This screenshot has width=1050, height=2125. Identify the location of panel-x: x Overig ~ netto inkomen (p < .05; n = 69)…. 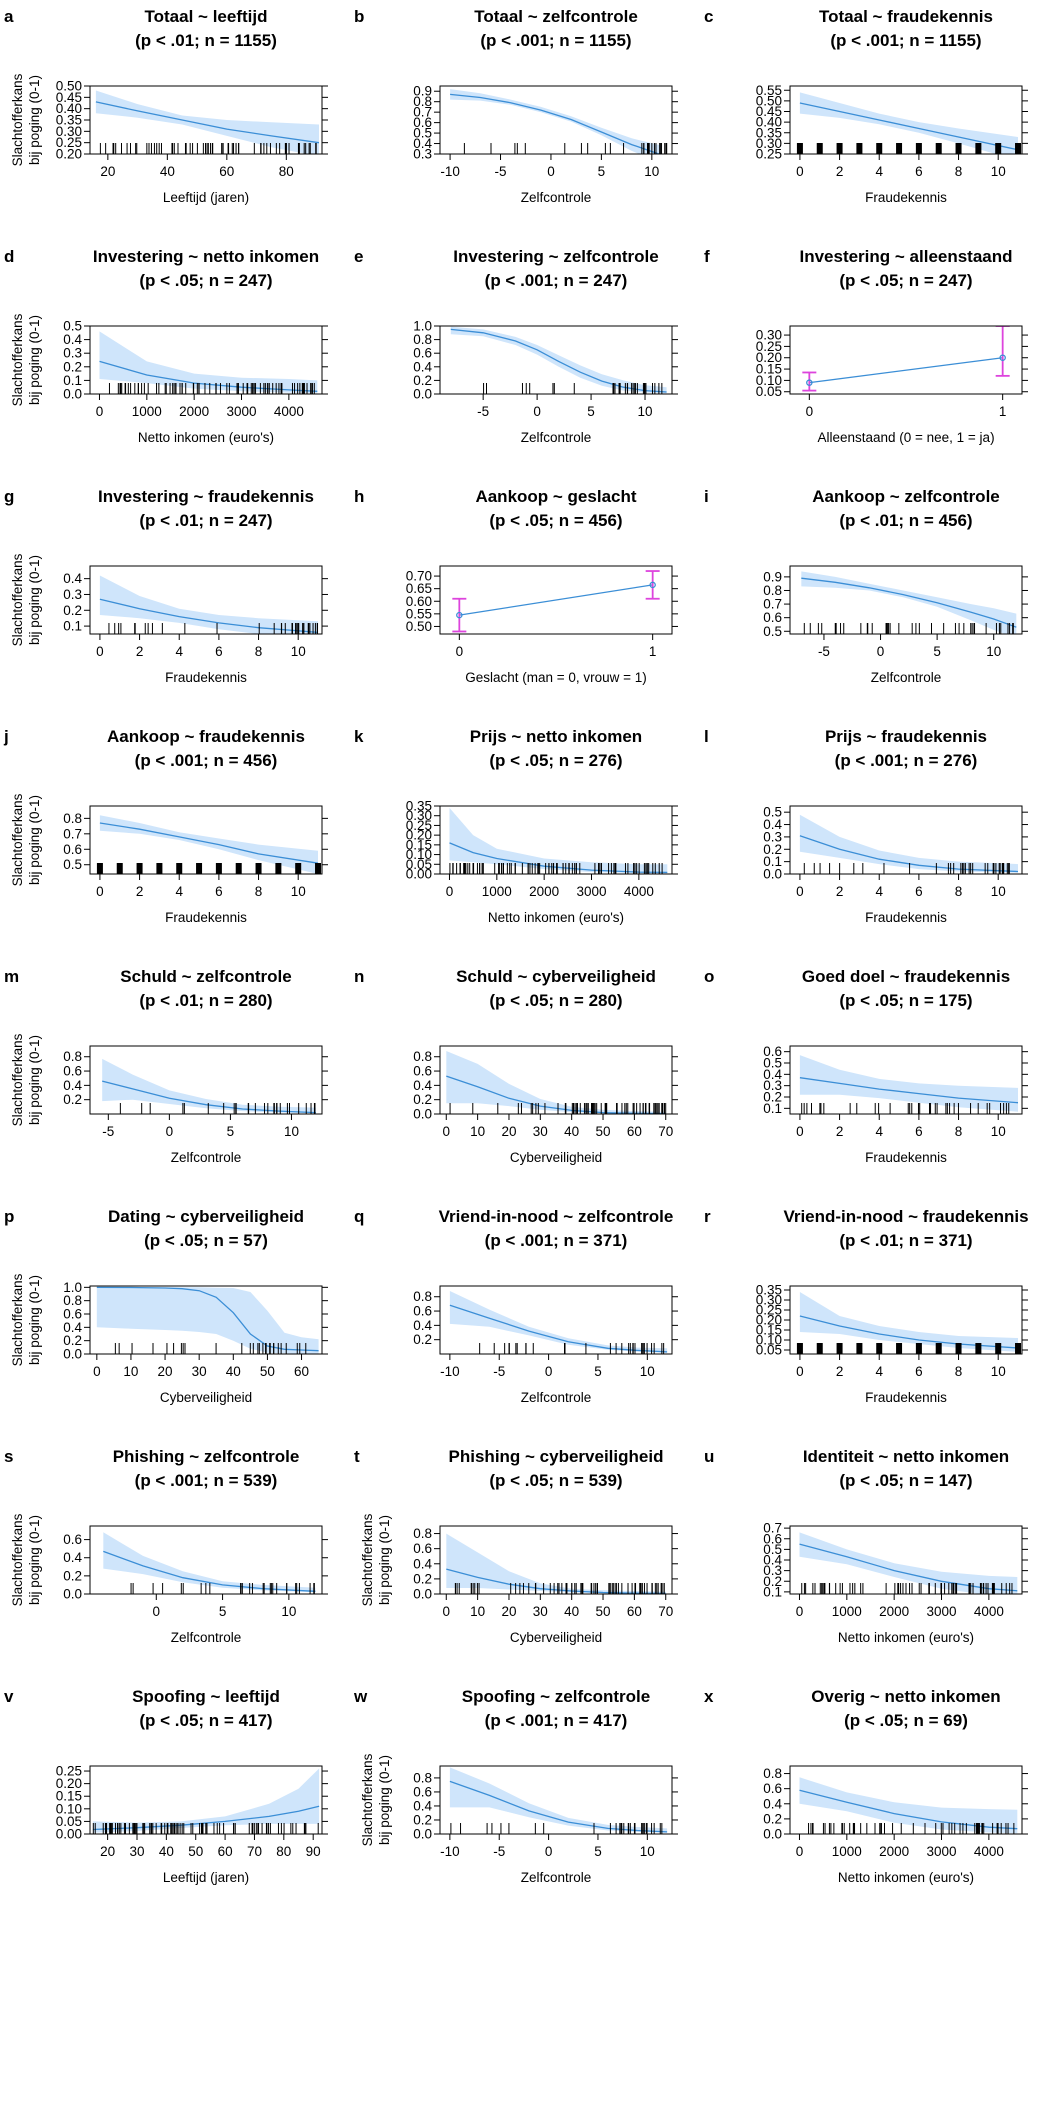
(866, 1786).